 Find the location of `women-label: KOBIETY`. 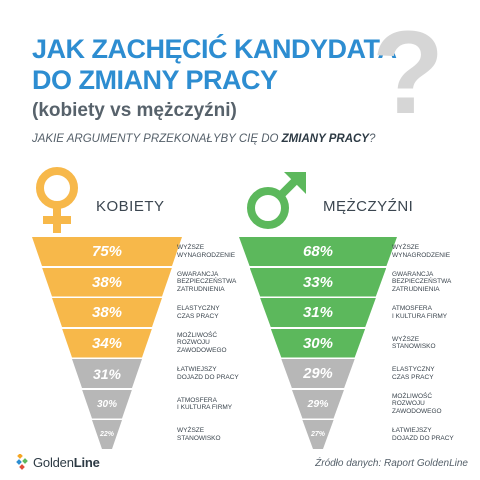

women-label: KOBIETY is located at coordinates (130, 206).